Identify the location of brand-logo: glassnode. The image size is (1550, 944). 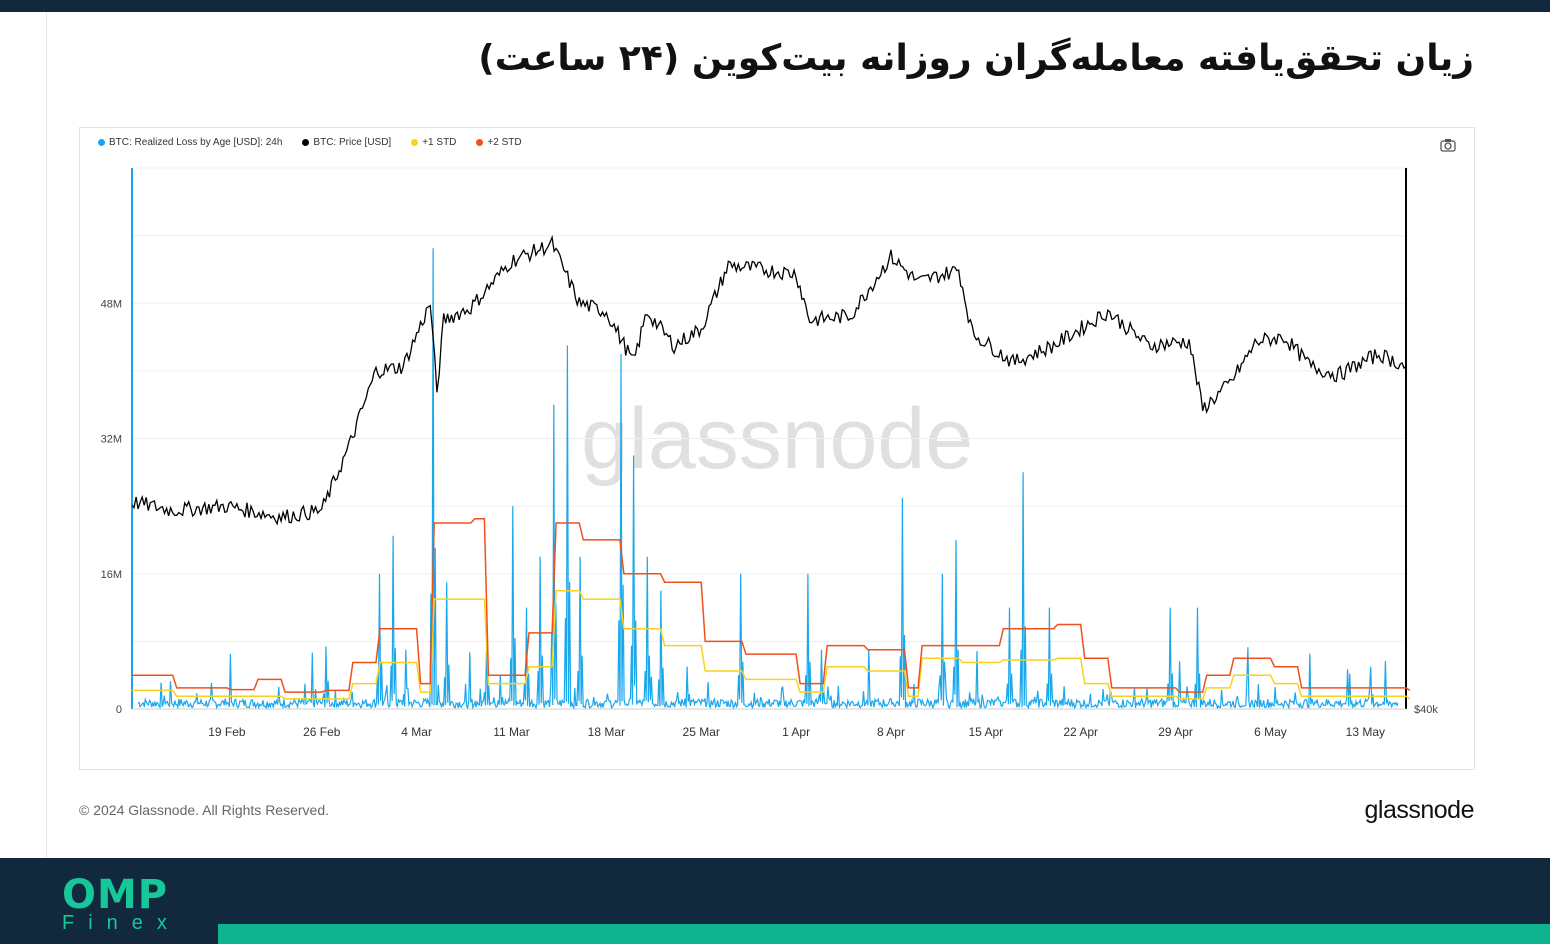
(1419, 810).